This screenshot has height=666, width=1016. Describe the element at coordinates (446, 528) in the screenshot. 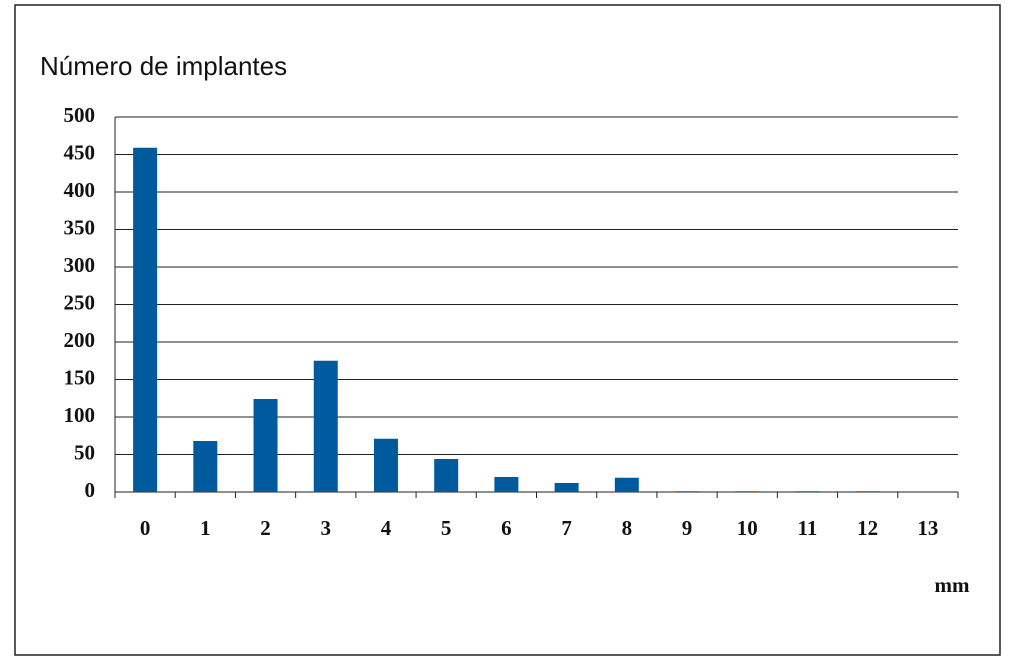

I see `x-tick-label: 5` at that location.